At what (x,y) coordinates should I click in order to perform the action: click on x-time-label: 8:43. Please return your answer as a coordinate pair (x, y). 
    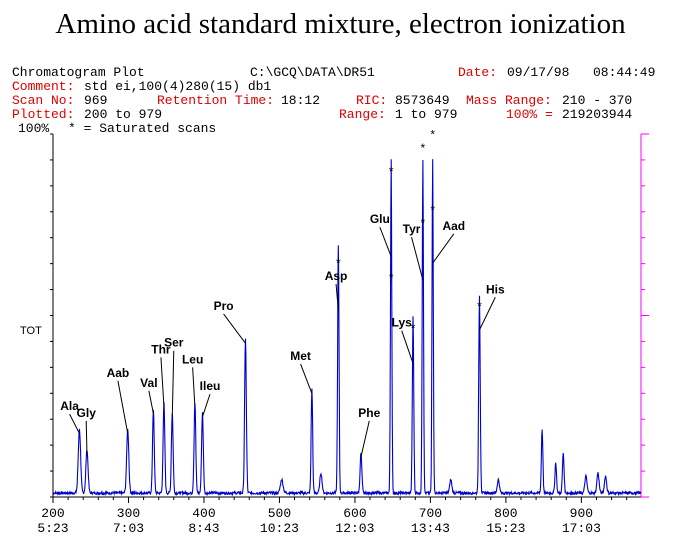
    Looking at the image, I should click on (203, 528).